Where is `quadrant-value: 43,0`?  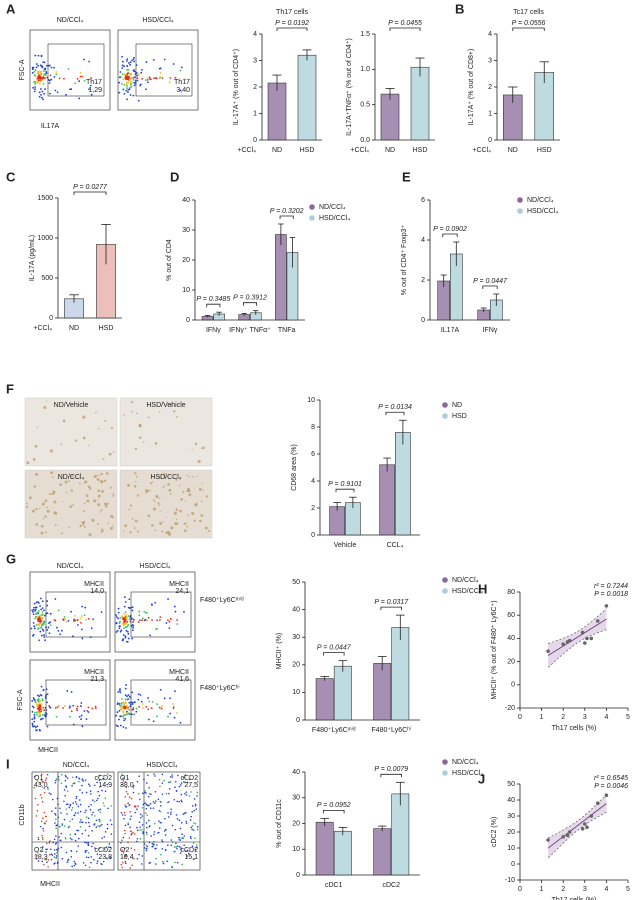 quadrant-value: 43,0 is located at coordinates (41, 785).